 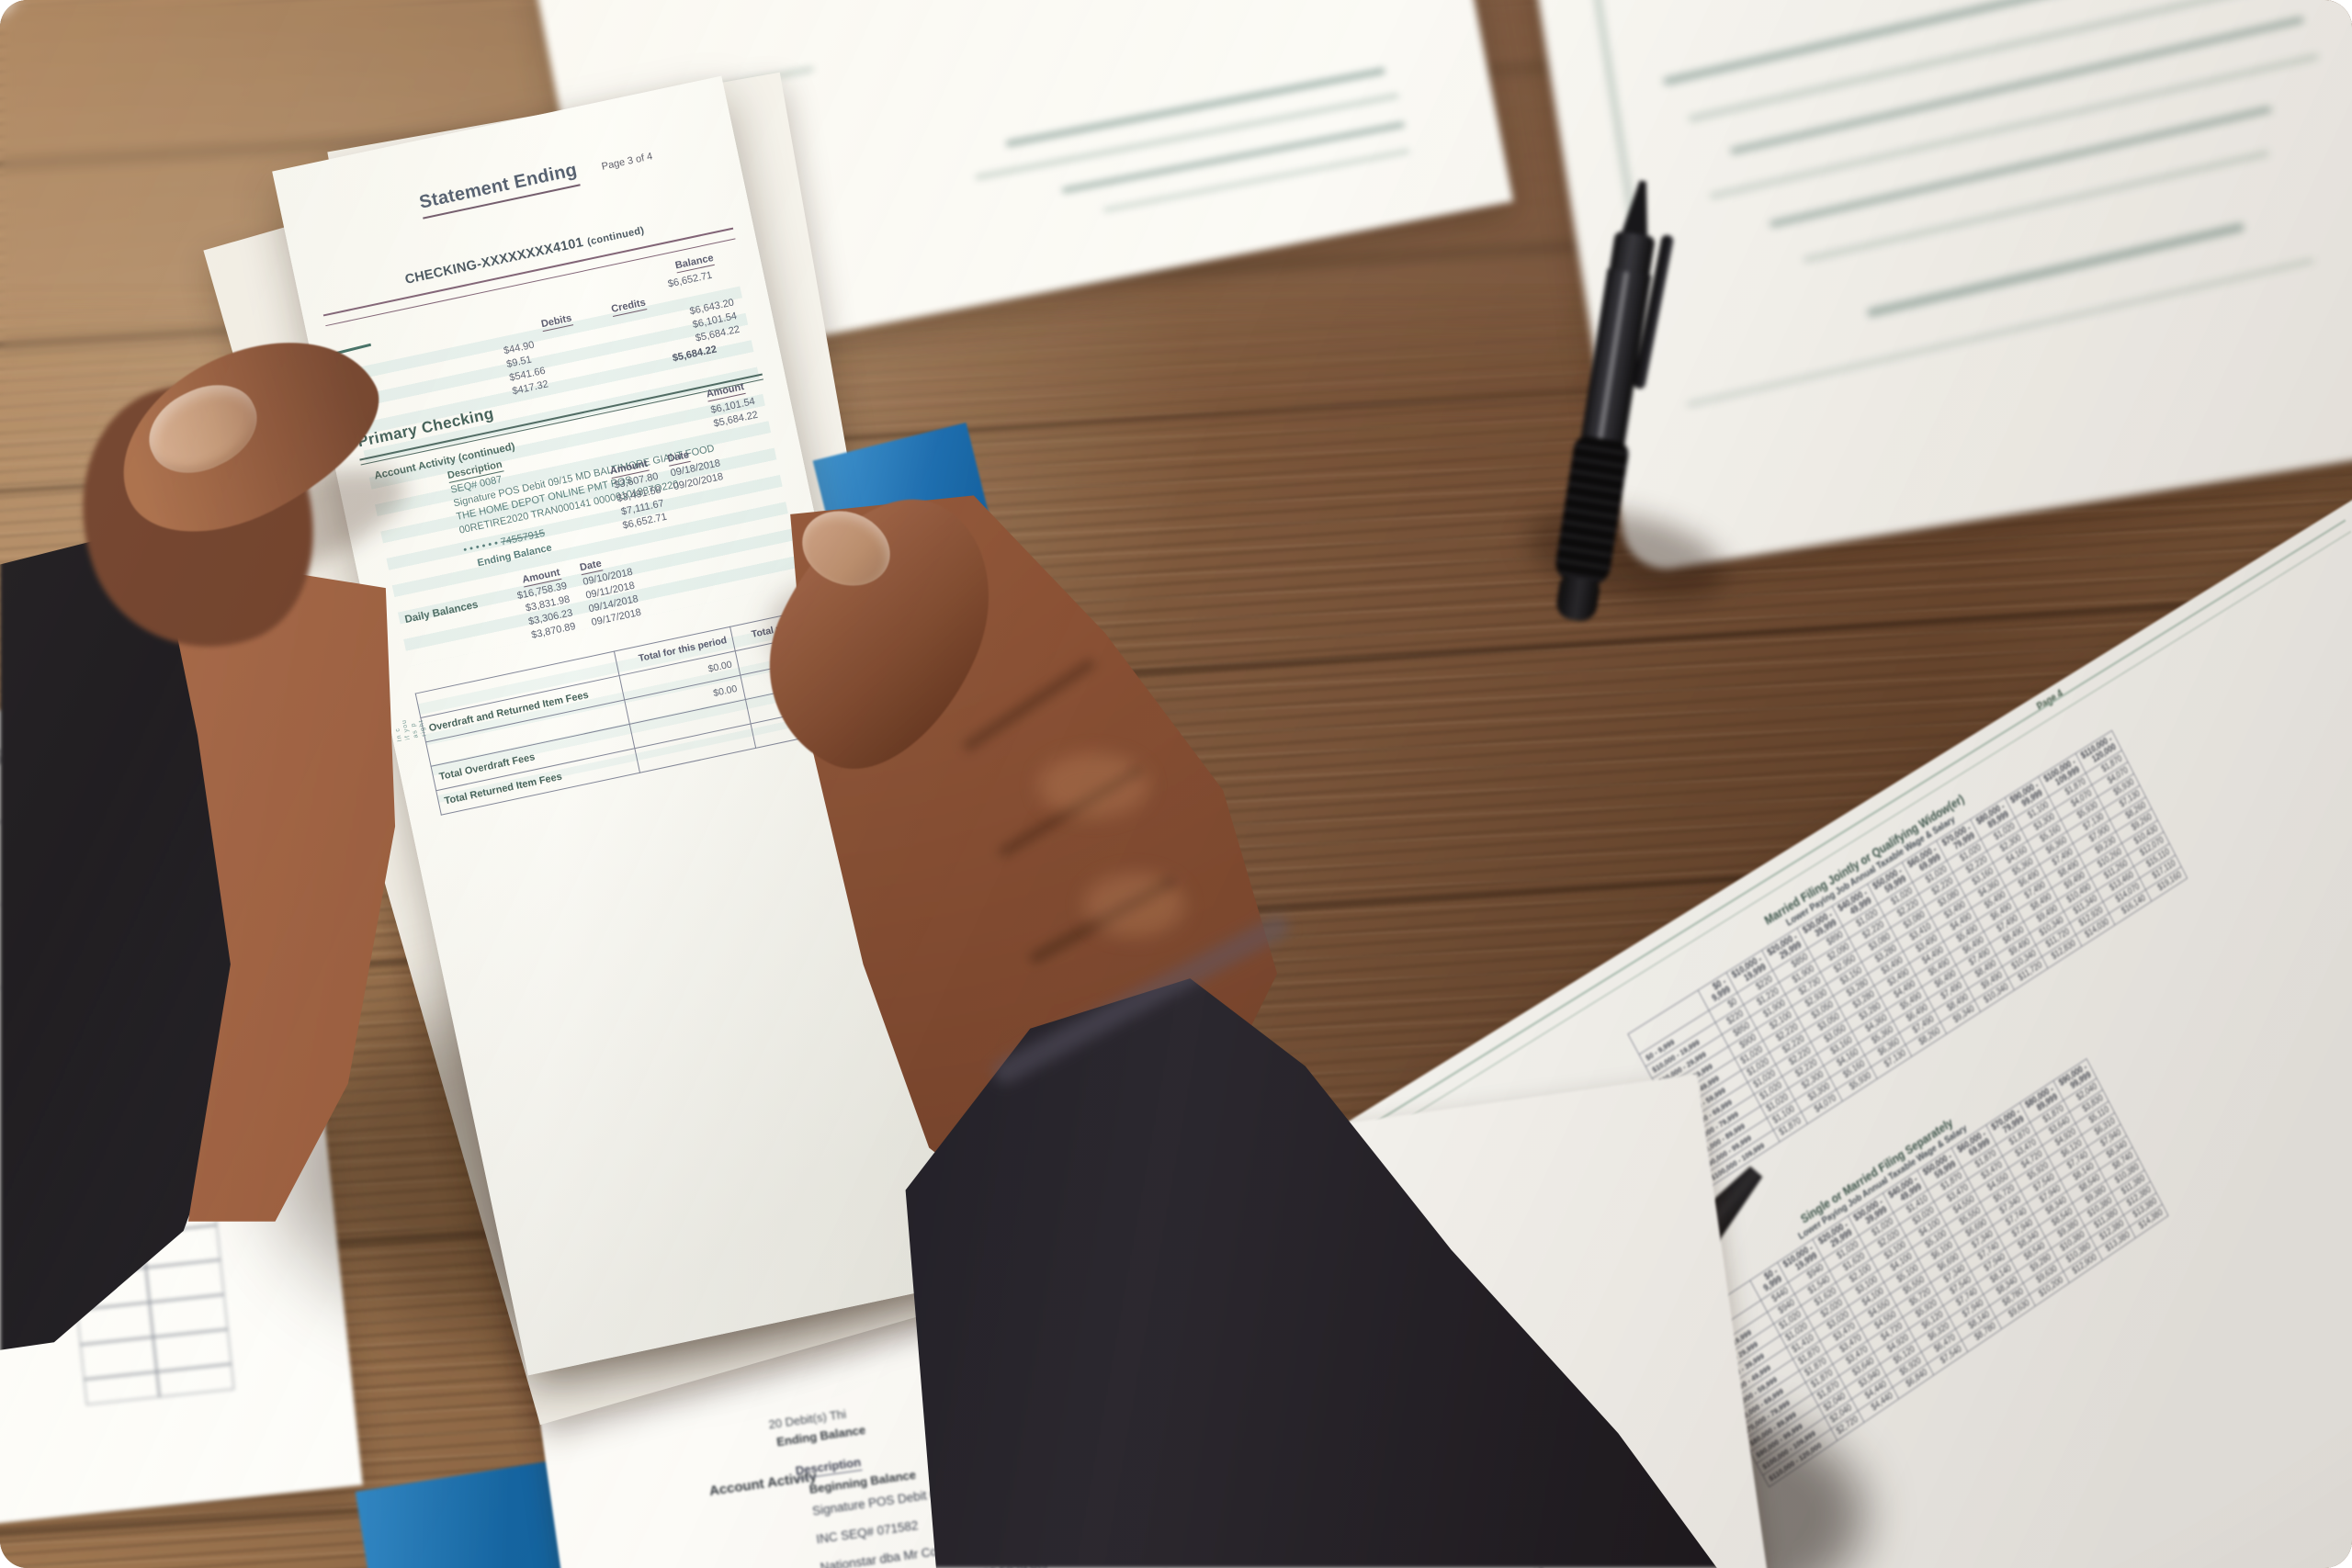 I want to click on credits-header: Credits, so click(x=1160, y=1356).